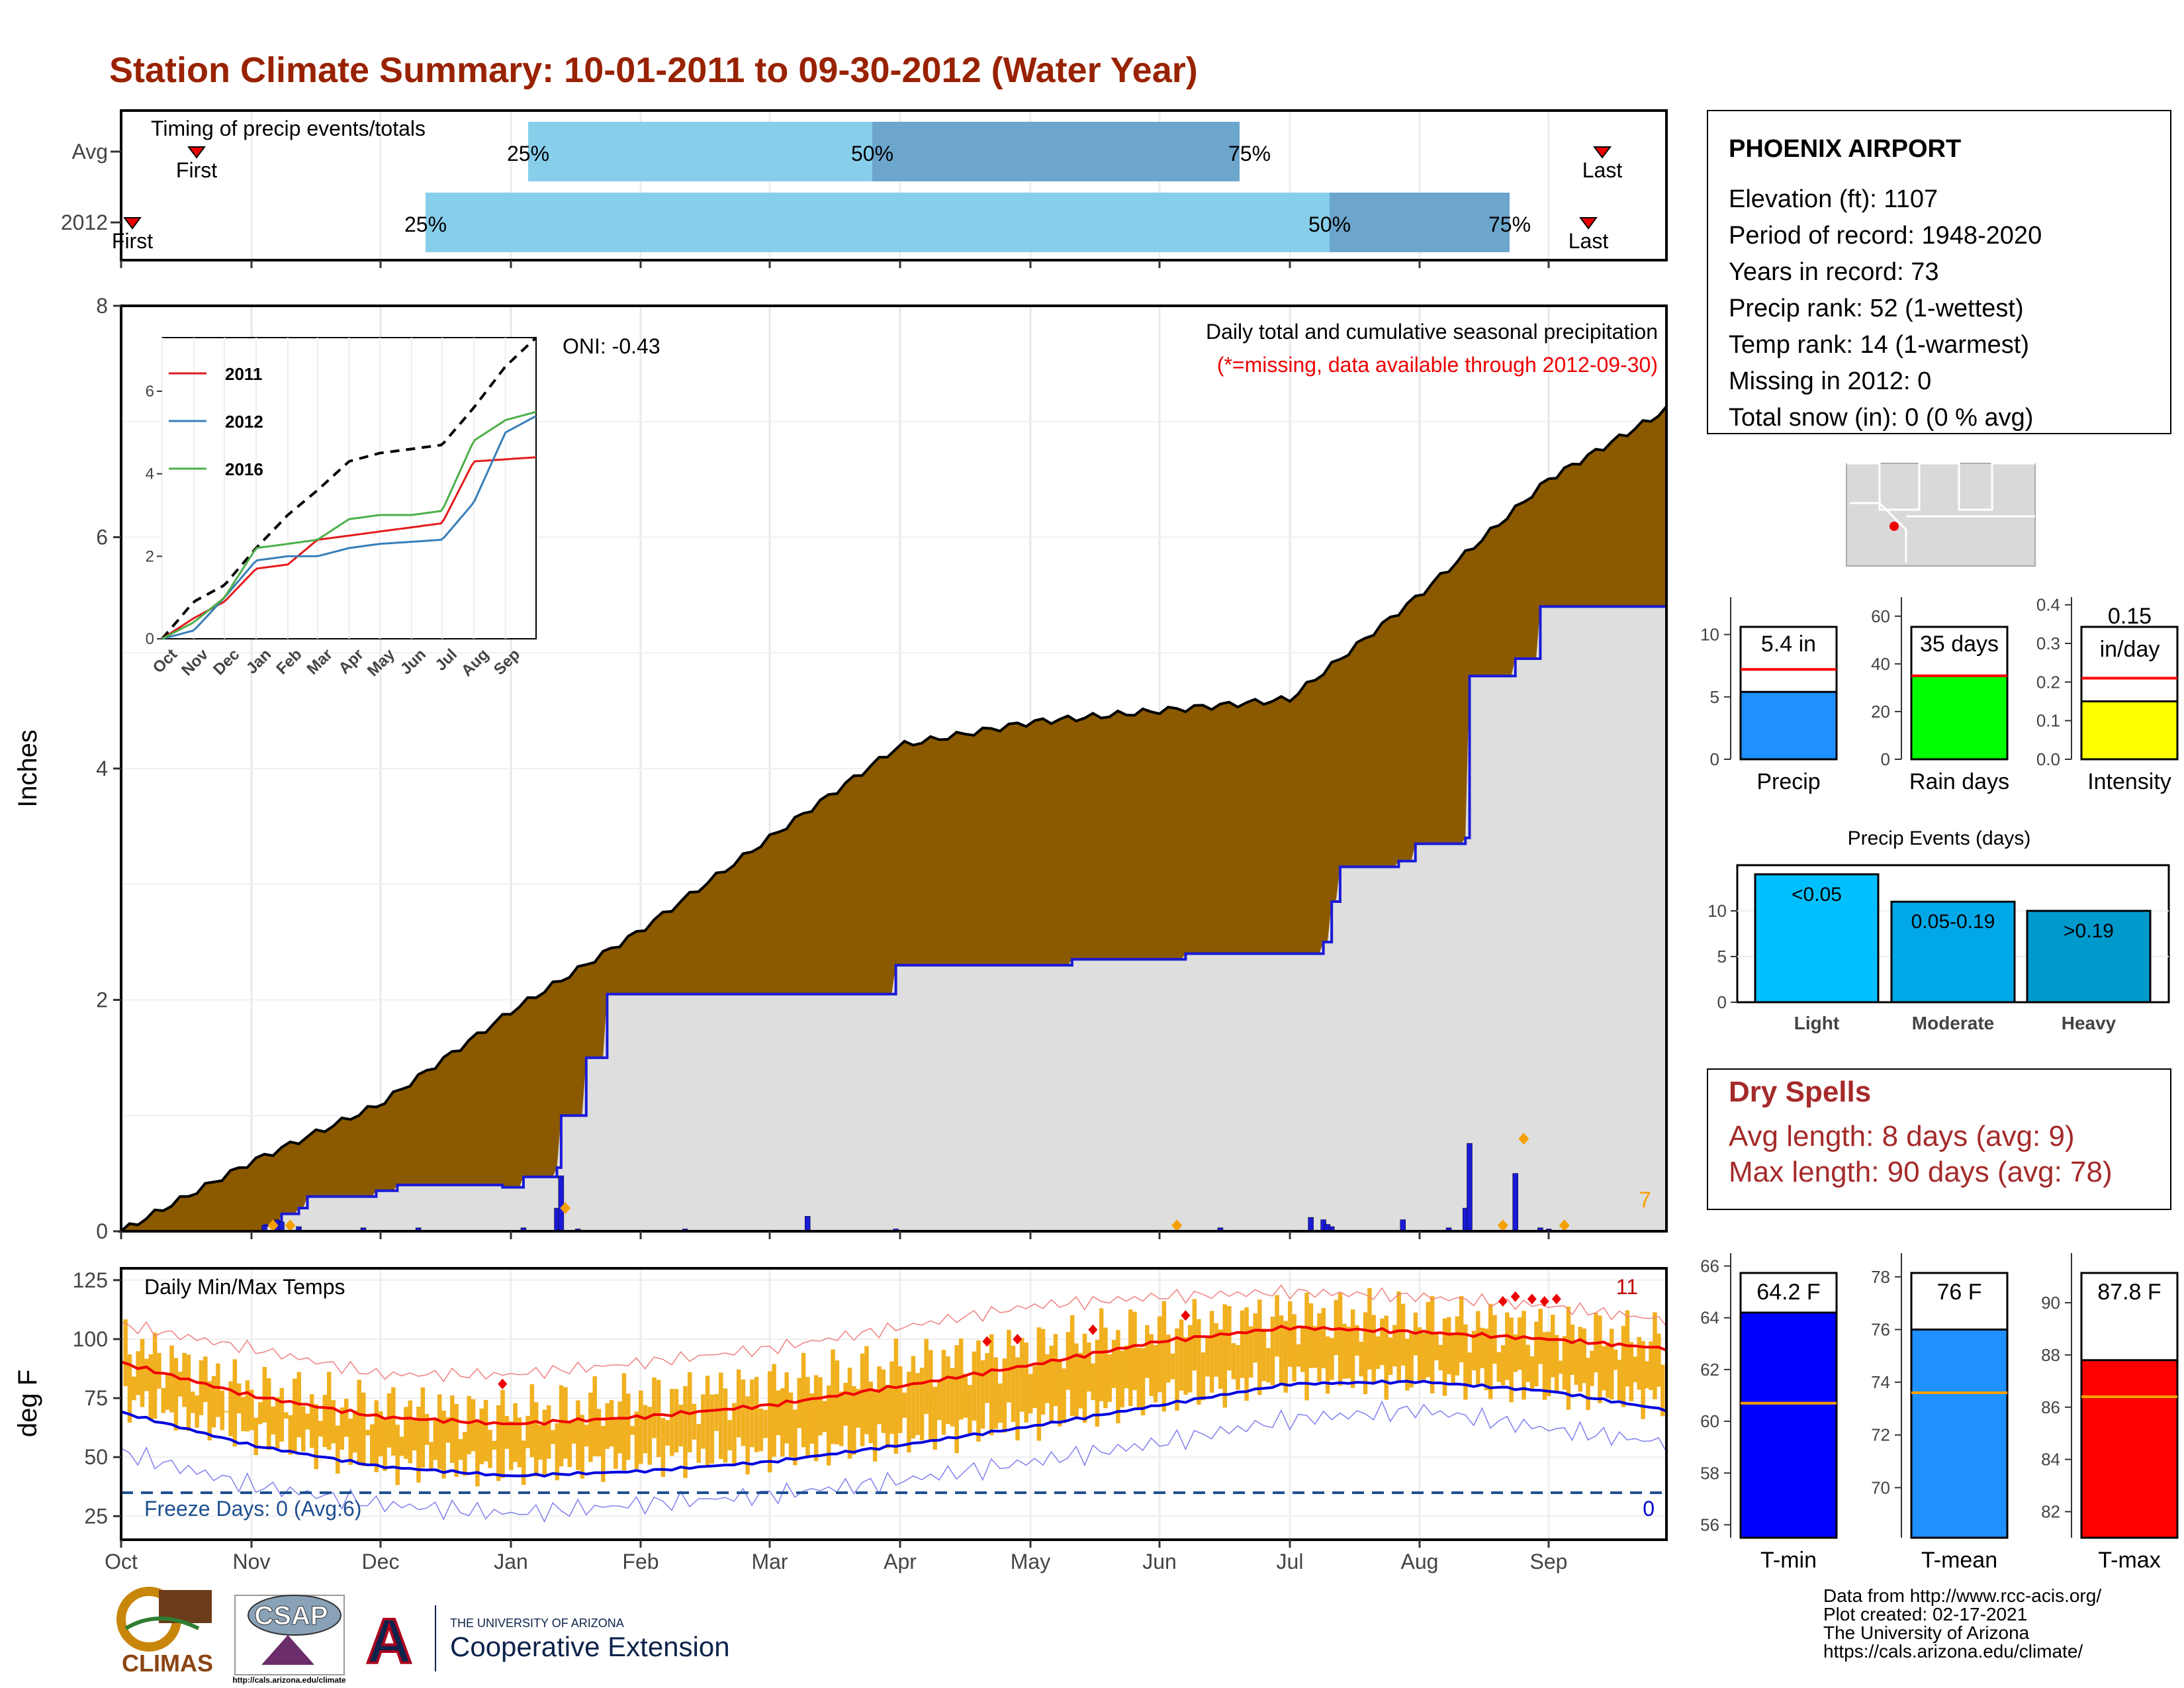  I want to click on mini-ytick-label: 0.2, so click(2048, 682).